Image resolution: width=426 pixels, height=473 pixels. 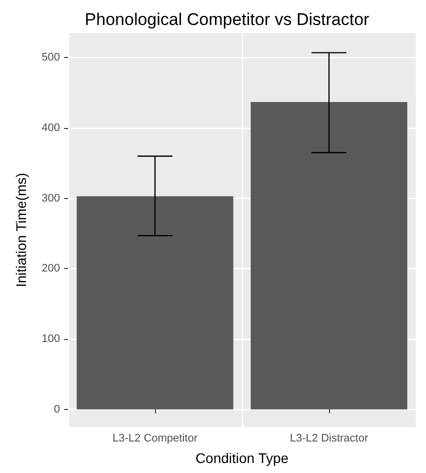 What do you see at coordinates (329, 438) in the screenshot?
I see `x-tick-label: L3-L2 Distractor` at bounding box center [329, 438].